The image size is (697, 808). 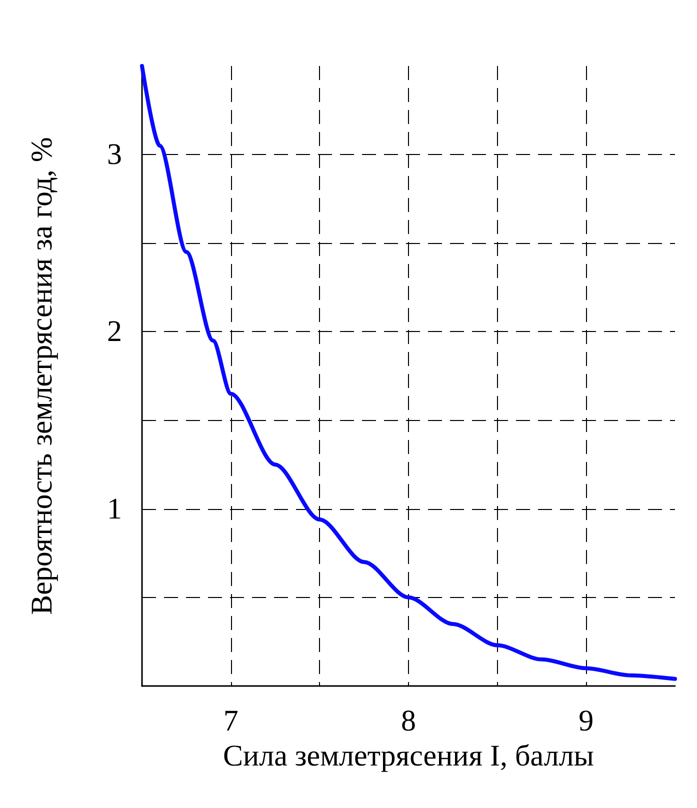 What do you see at coordinates (114, 155) in the screenshot?
I see `y-tick-label: 3` at bounding box center [114, 155].